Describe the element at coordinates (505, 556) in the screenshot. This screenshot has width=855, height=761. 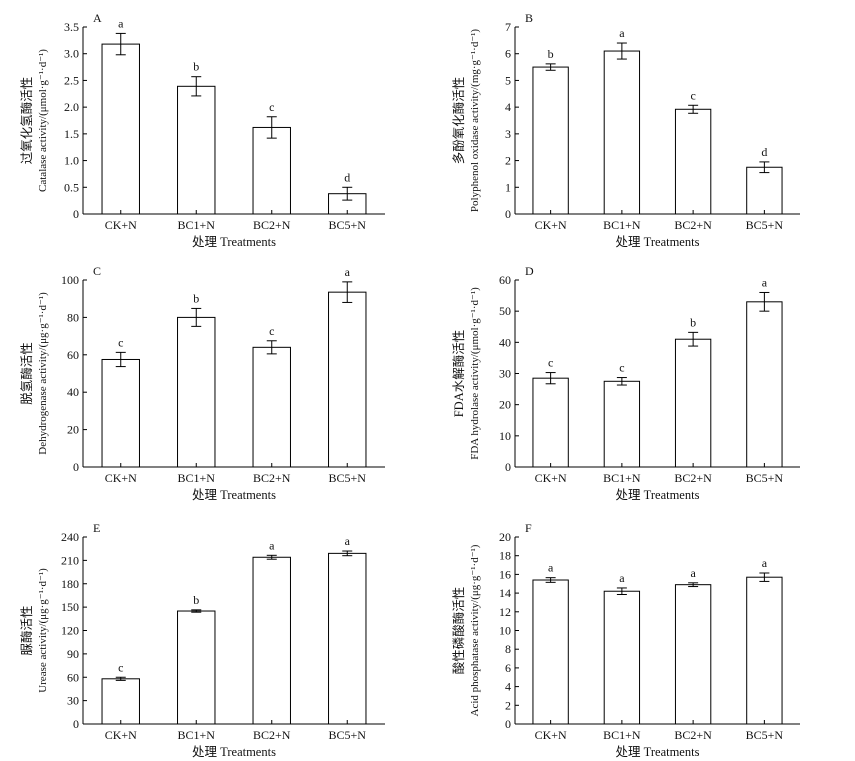
I see `y-tick-label: 18` at that location.